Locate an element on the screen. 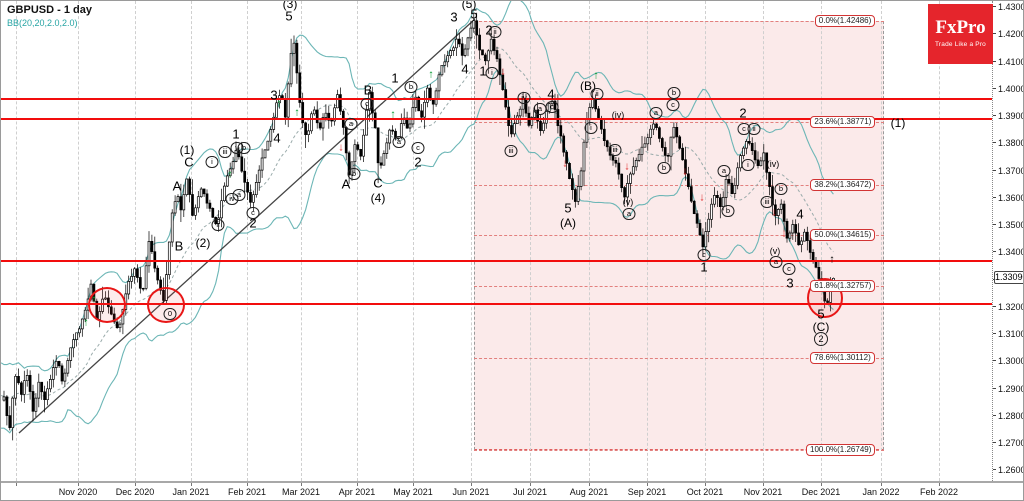 The height and width of the screenshot is (501, 1024). fxpro-logo-wordmark: FxPro is located at coordinates (960, 27).